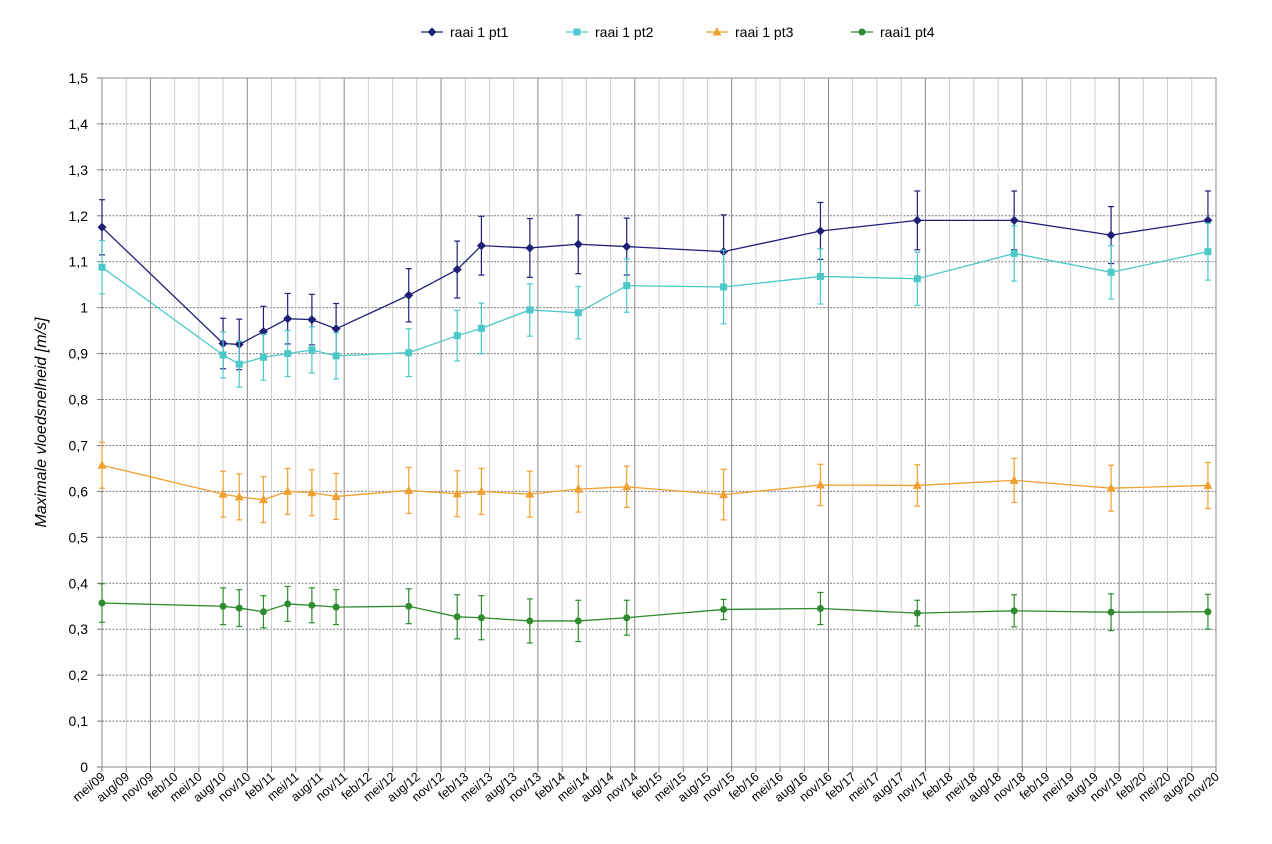  Describe the element at coordinates (79, 262) in the screenshot. I see `y-tick-label: 1,1` at that location.